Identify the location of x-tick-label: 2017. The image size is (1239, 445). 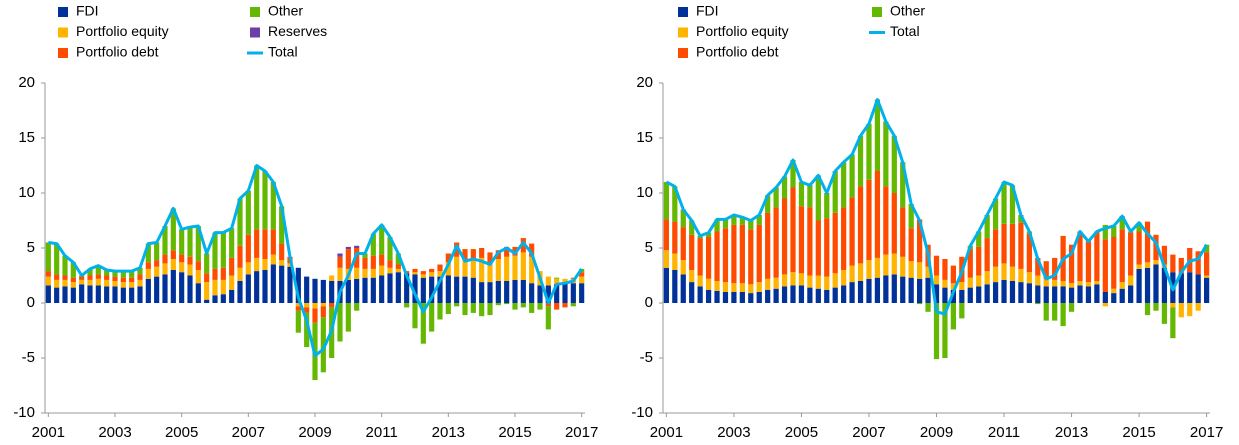
(581, 432).